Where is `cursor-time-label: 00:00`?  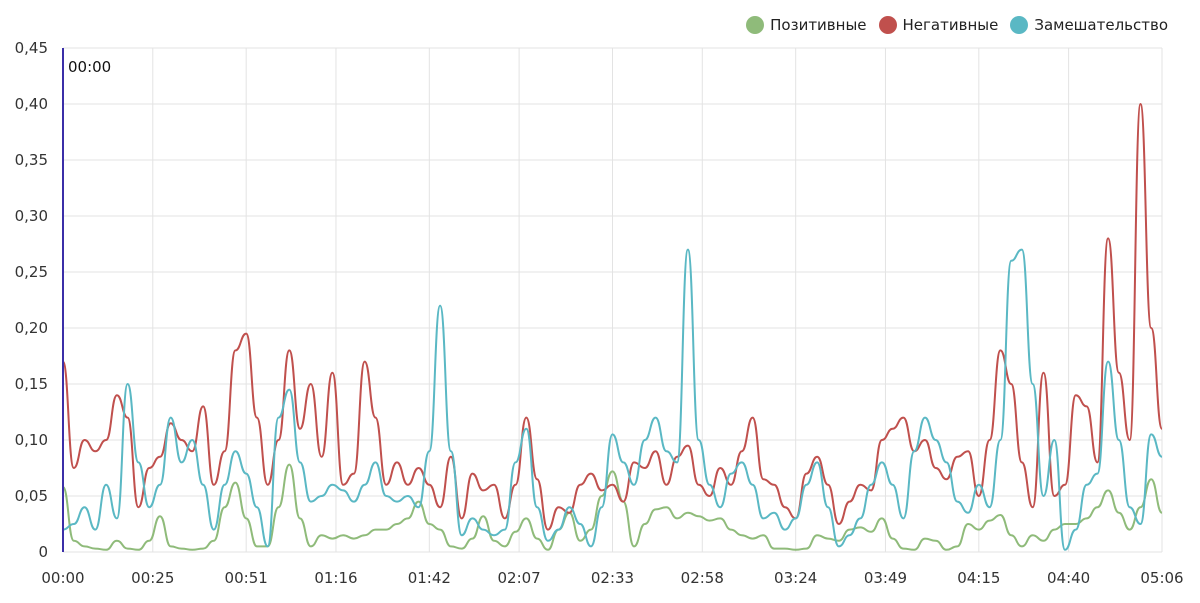
cursor-time-label: 00:00 is located at coordinates (89, 67).